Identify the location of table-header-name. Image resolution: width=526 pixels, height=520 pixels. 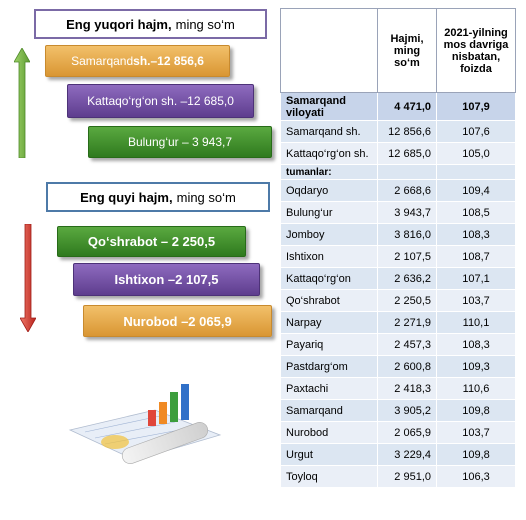
(329, 50).